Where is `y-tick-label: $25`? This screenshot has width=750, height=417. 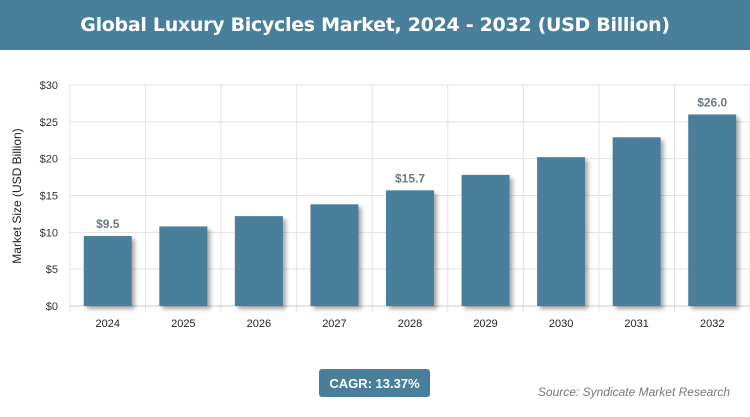
y-tick-label: $25 is located at coordinates (49, 123).